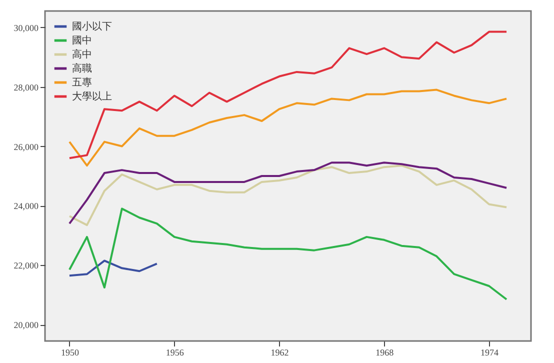 This screenshot has height=363, width=554. Describe the element at coordinates (26, 27) in the screenshot. I see `y-tick-label: 30,000` at that location.